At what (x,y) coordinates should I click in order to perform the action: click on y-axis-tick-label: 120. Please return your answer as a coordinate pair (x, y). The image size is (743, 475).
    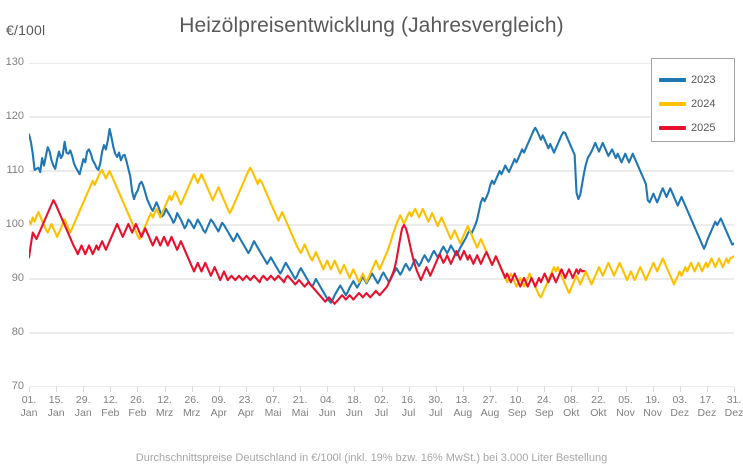
    Looking at the image, I should click on (14, 116).